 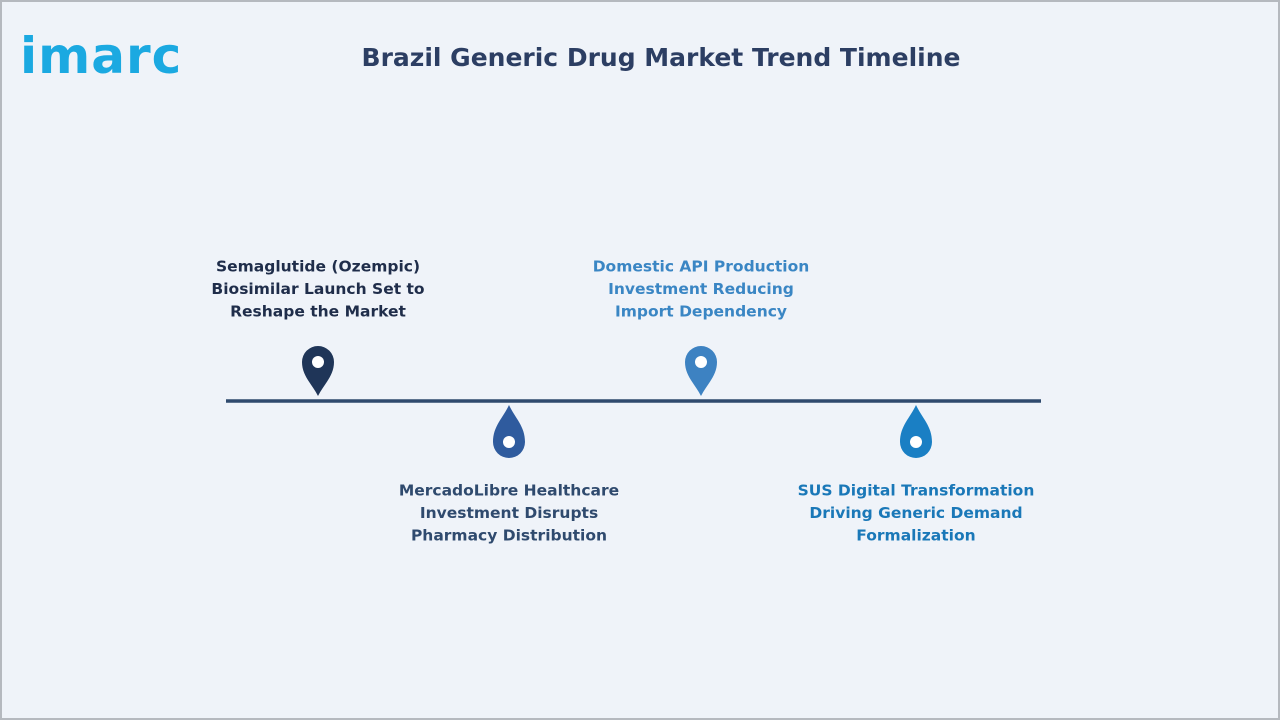 What do you see at coordinates (701, 312) in the screenshot?
I see `event-label: Import Dependency` at bounding box center [701, 312].